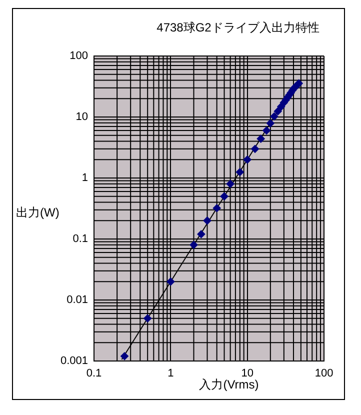 This screenshot has height=415, width=361. Describe the element at coordinates (171, 374) in the screenshot. I see `x-tick-label: 1` at that location.